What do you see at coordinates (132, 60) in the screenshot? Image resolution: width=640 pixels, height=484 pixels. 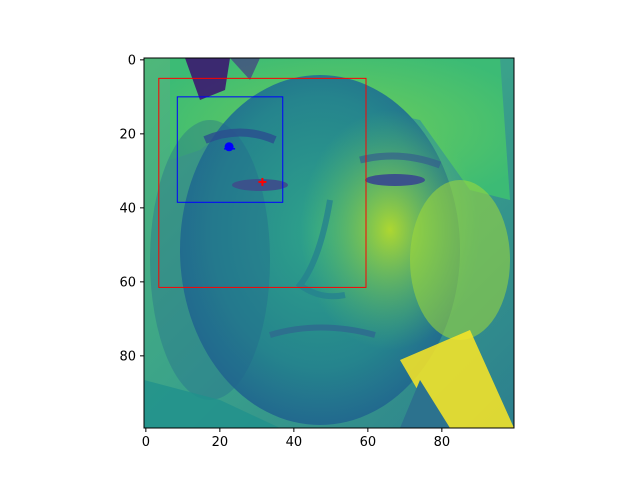 I see `y-tick-label: 0` at bounding box center [132, 60].